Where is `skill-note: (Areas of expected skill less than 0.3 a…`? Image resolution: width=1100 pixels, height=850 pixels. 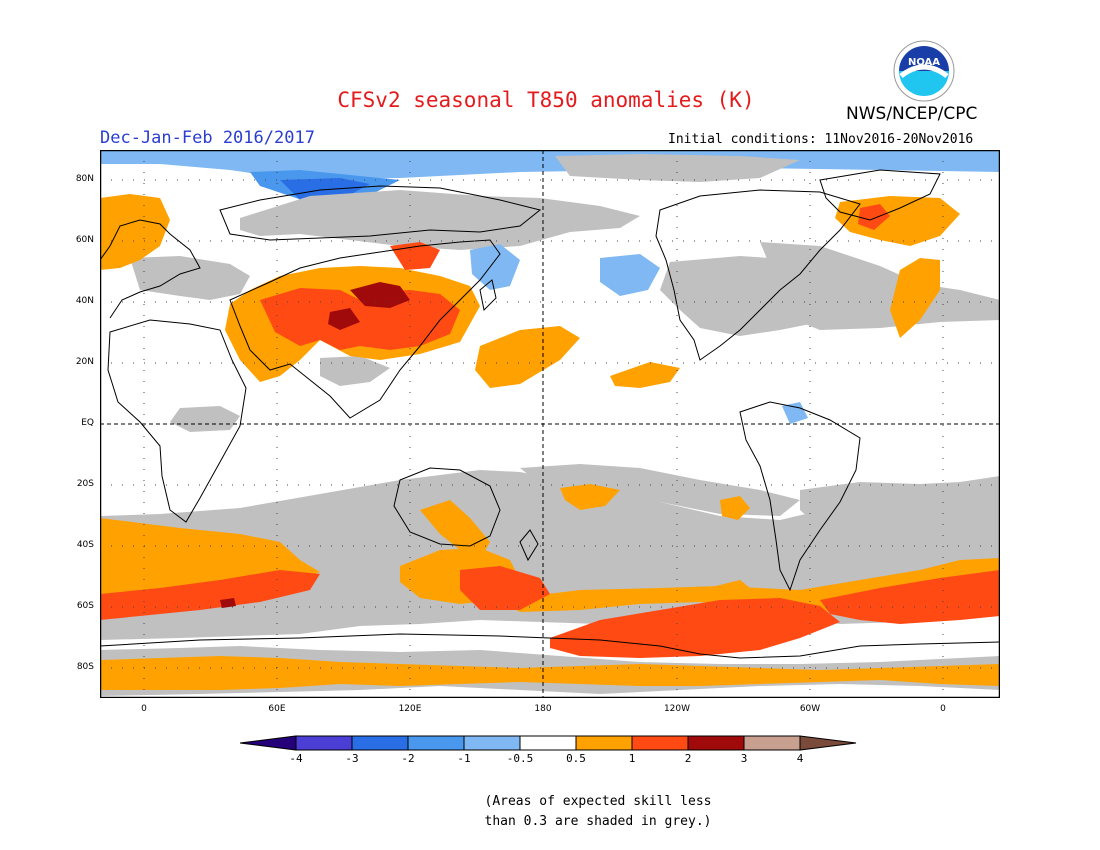
skill-note: (Areas of expected skill less than 0.3 a… is located at coordinates (550, 812).